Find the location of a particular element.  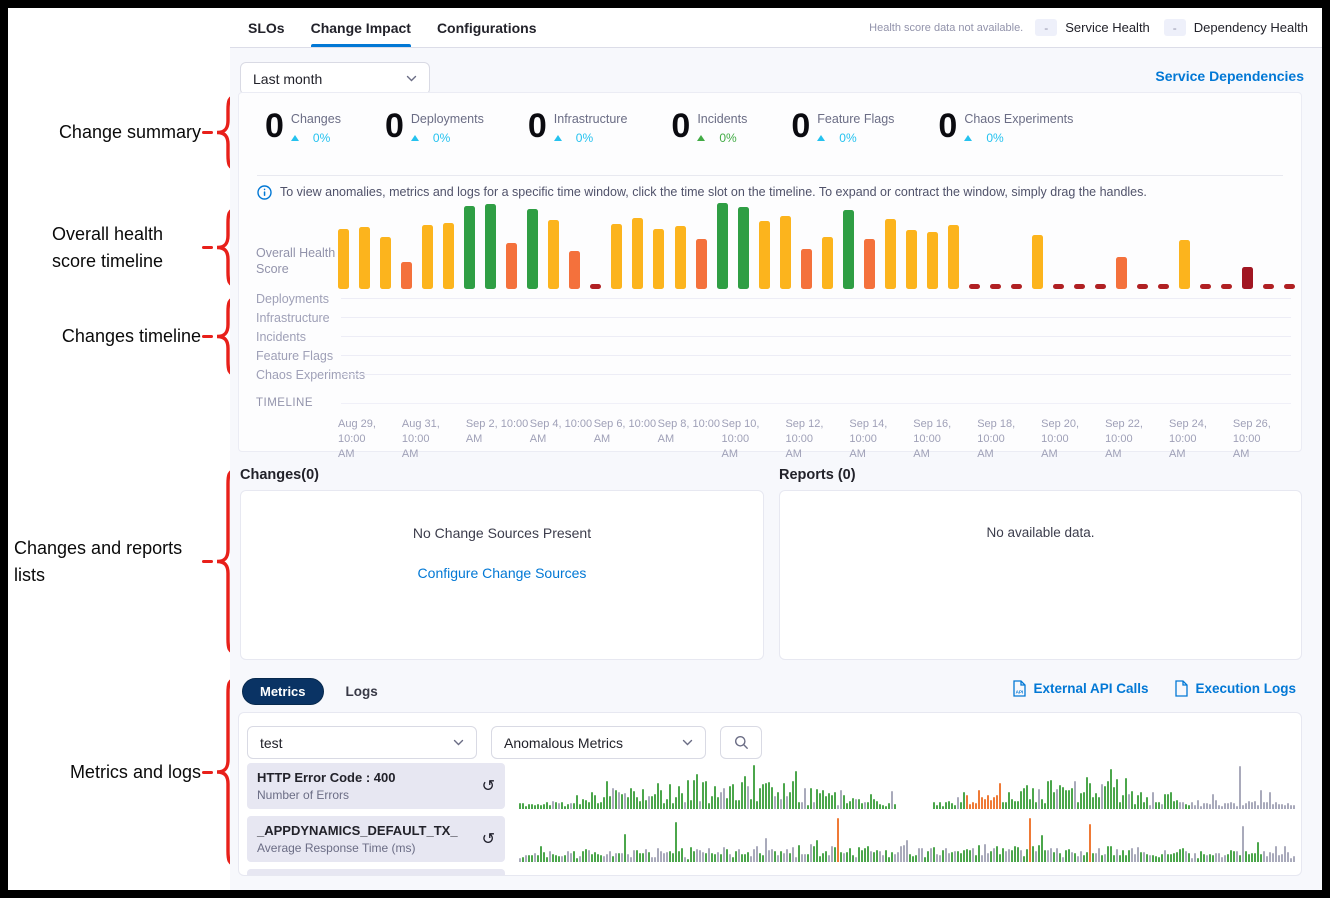

service-filter-select: test is located at coordinates (362, 742).